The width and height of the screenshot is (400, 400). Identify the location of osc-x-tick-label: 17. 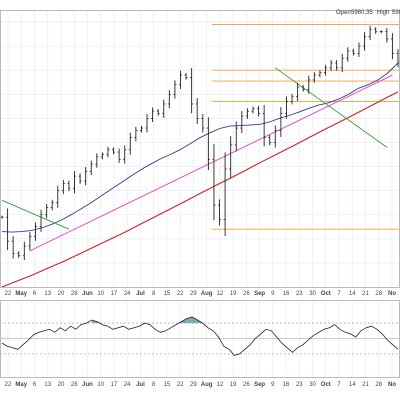
(114, 385).